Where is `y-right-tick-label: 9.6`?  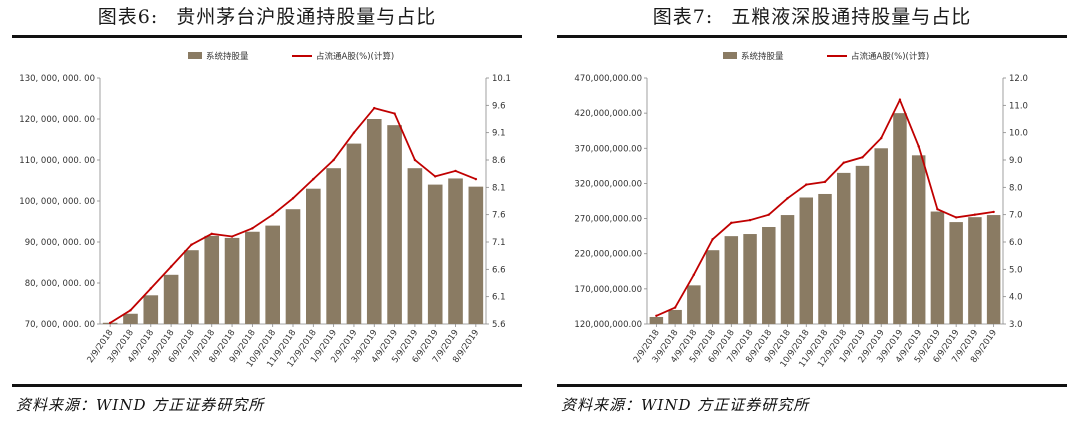
y-right-tick-label: 9.6 is located at coordinates (499, 106).